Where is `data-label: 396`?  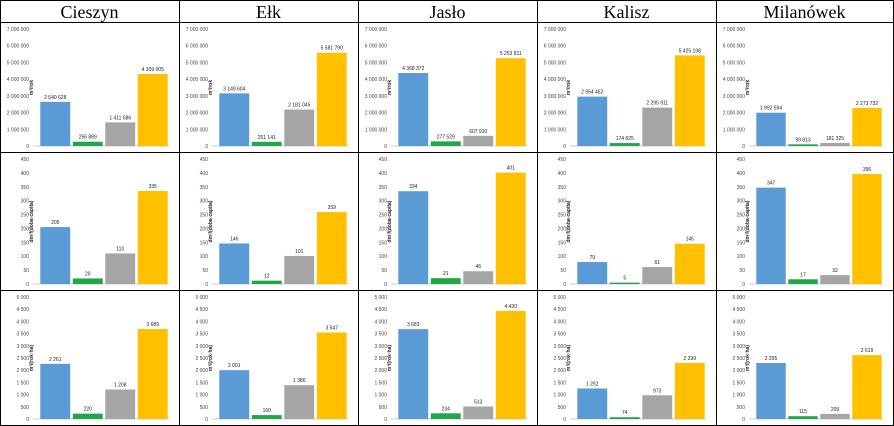
data-label: 396 is located at coordinates (867, 170).